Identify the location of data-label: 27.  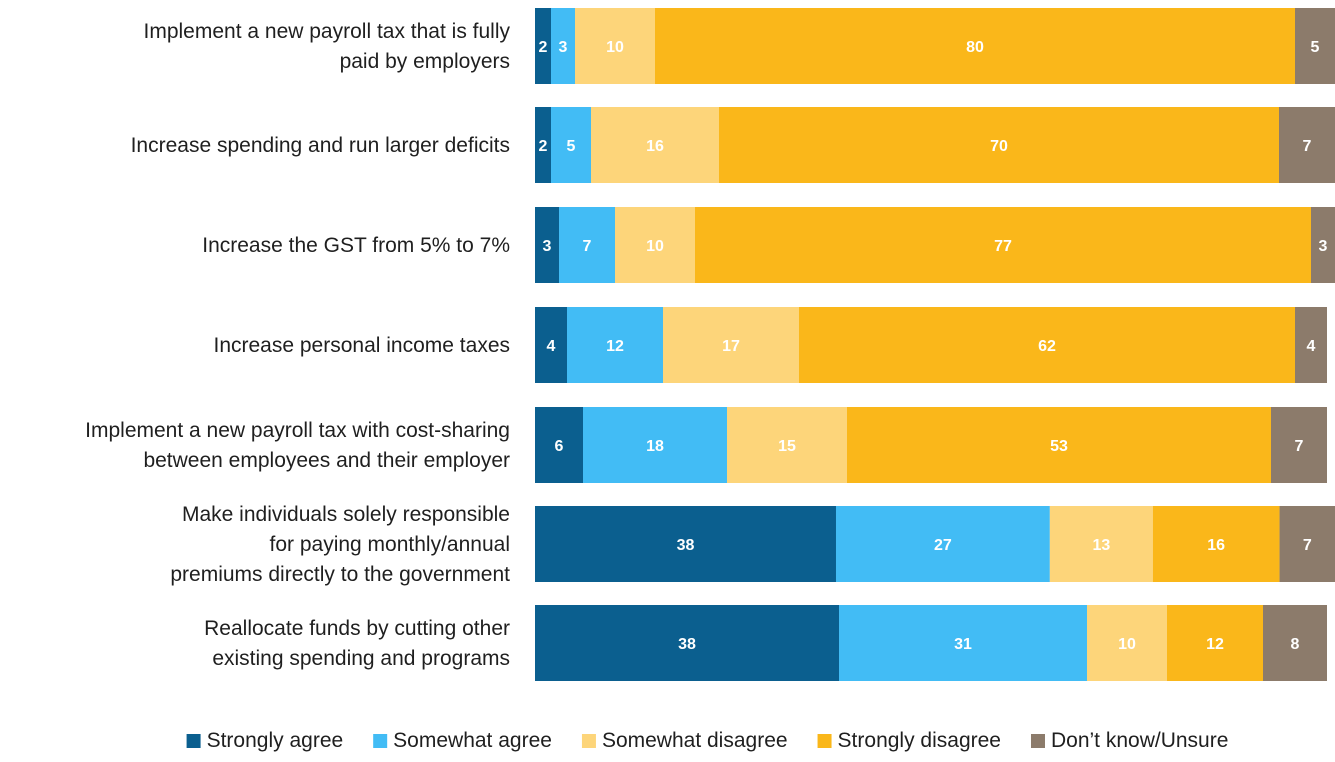
(943, 545).